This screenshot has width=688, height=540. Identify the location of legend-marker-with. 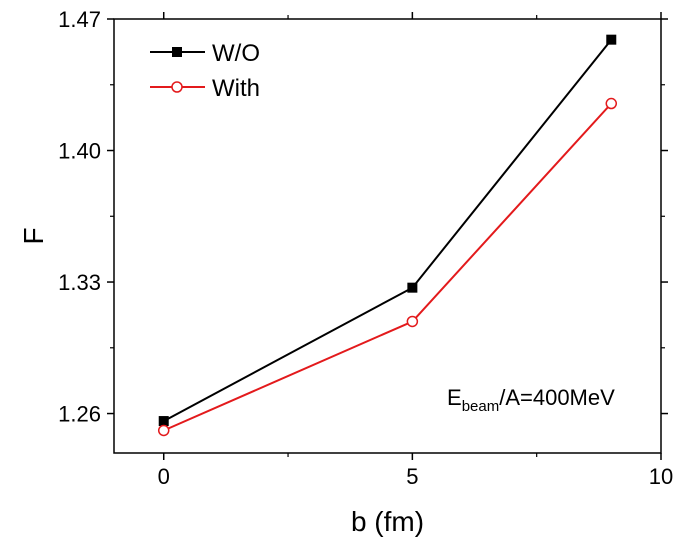
(177, 87).